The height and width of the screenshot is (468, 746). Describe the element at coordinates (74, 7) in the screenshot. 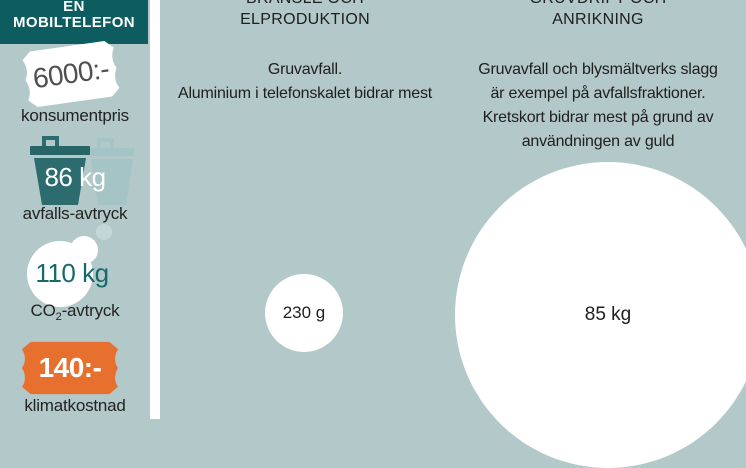

I see `title-line-1: EN` at that location.